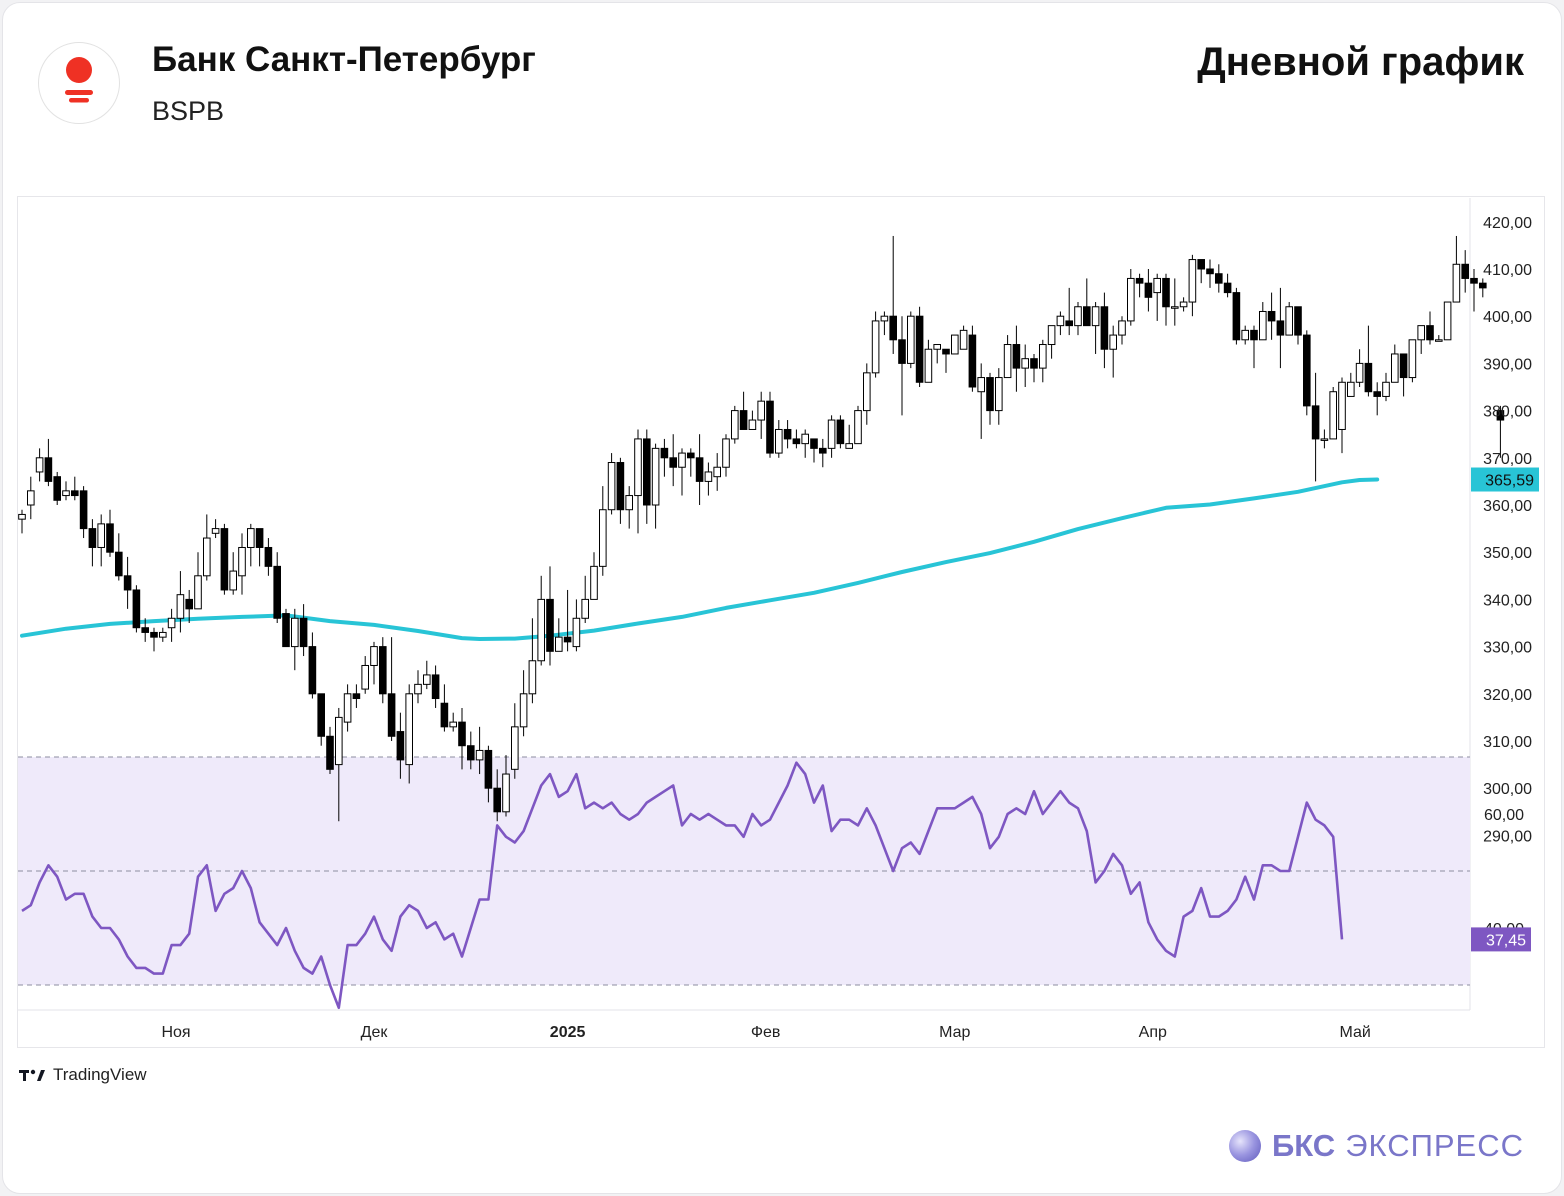 Image resolution: width=1564 pixels, height=1196 pixels. What do you see at coordinates (1245, 1146) in the screenshot?
I see `bks-sphere-icon` at bounding box center [1245, 1146].